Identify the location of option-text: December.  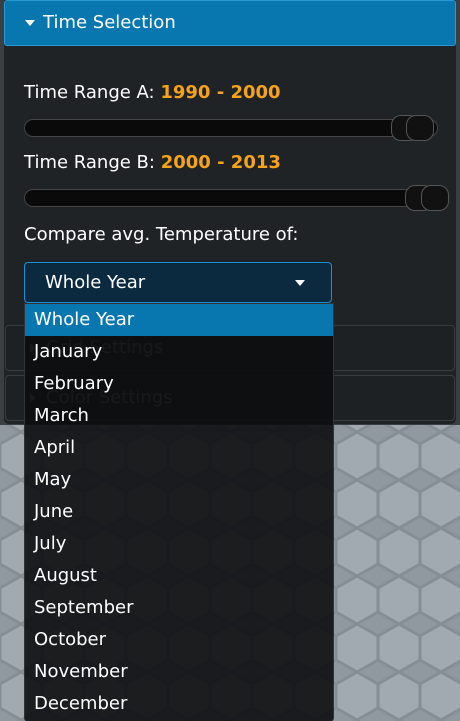
(81, 703).